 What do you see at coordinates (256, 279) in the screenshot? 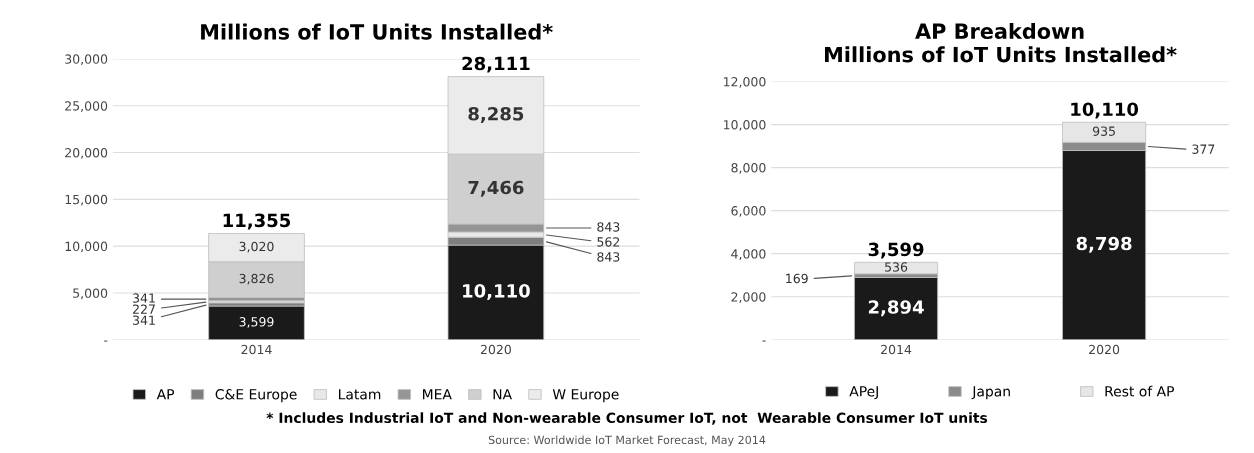
I see `data-label: 3,826` at bounding box center [256, 279].